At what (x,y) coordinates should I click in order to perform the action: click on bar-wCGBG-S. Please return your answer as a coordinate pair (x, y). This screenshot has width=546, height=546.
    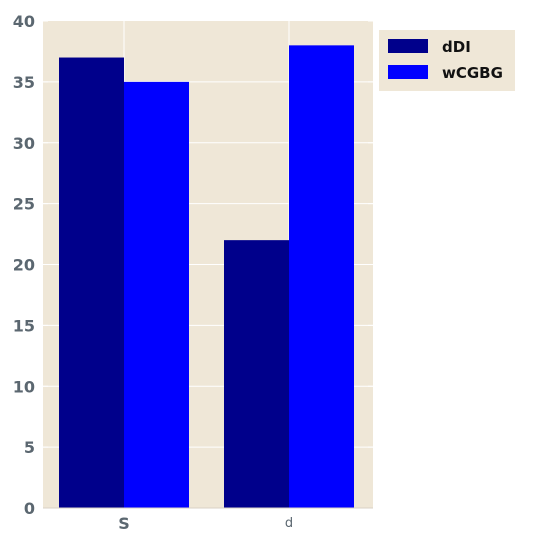
    Looking at the image, I should click on (156, 294).